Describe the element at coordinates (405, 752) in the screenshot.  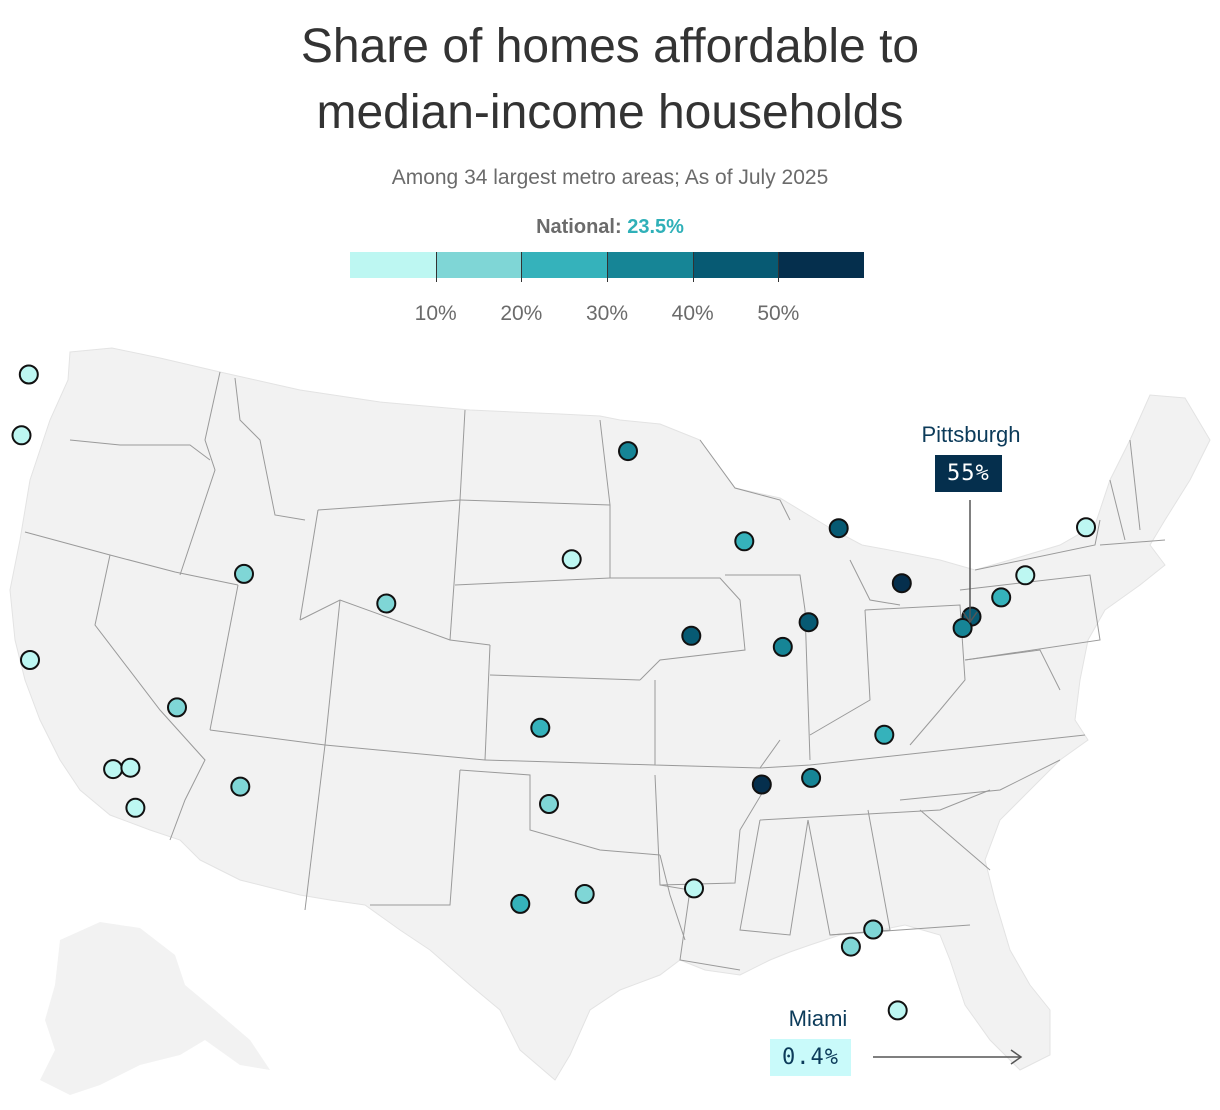
I see `border-co-south` at that location.